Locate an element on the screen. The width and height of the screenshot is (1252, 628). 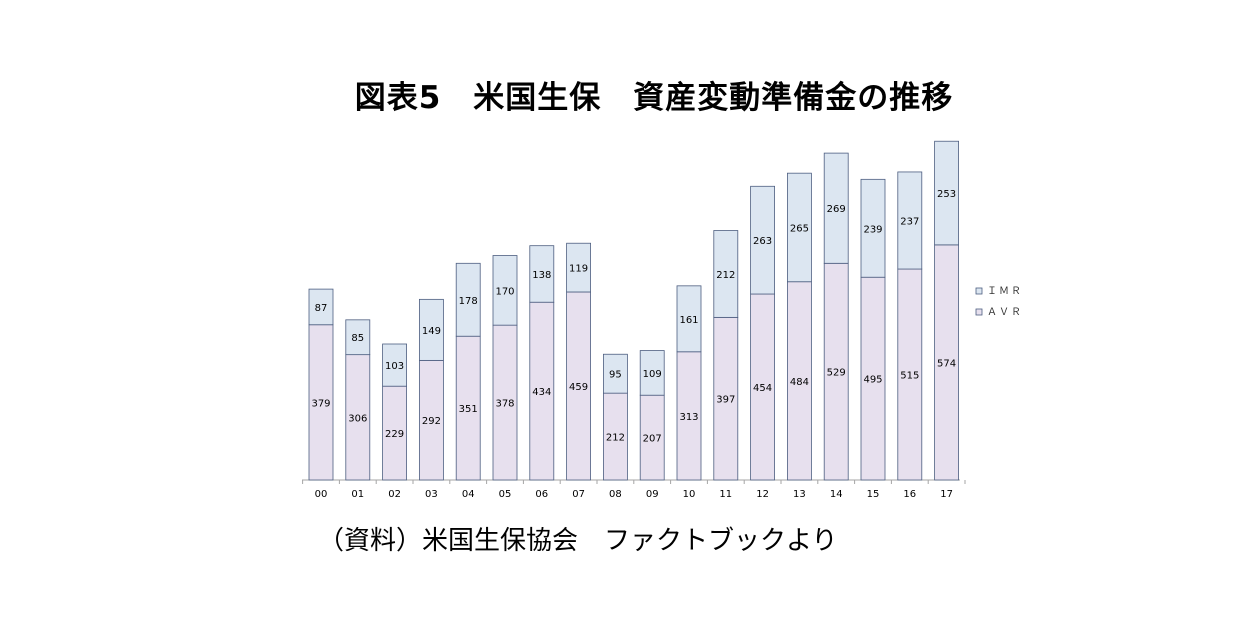
data-label-avr-16: 515 is located at coordinates (909, 376).